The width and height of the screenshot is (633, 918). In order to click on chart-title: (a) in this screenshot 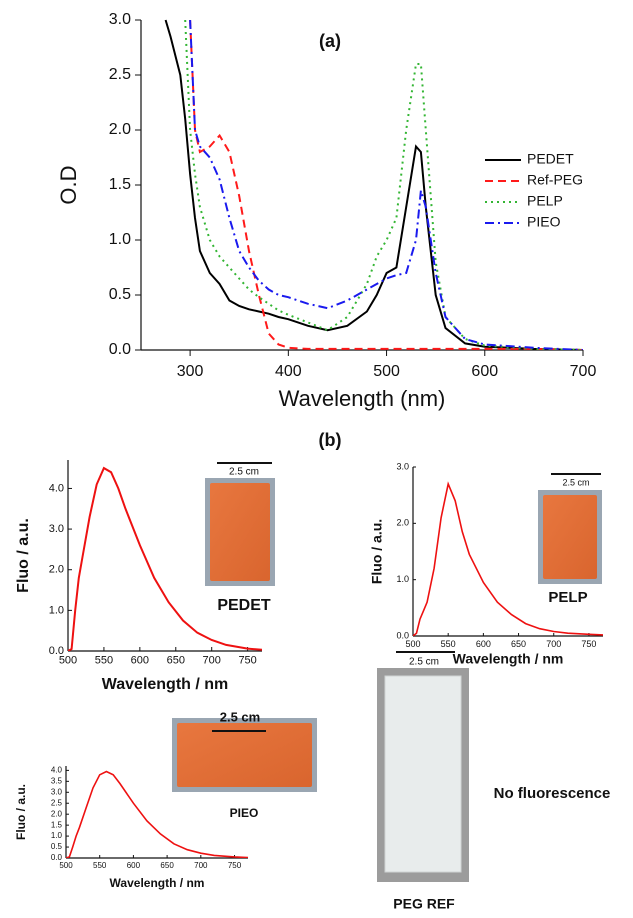, I will do `click(330, 41)`.